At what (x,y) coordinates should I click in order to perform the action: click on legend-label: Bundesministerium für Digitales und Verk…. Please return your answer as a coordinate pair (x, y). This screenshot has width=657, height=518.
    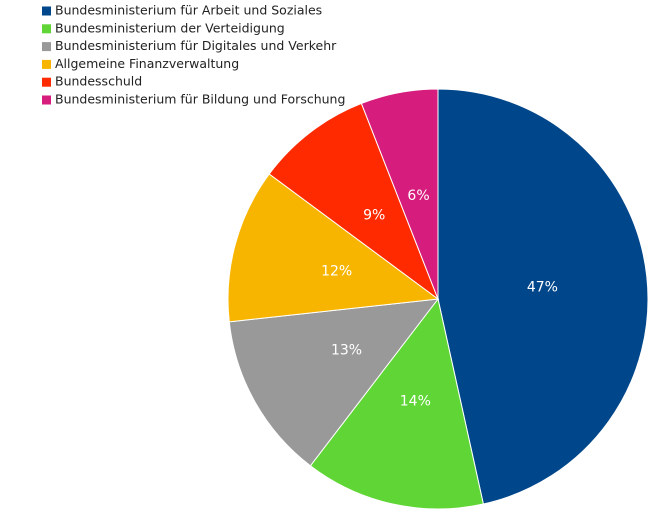
    Looking at the image, I should click on (196, 45).